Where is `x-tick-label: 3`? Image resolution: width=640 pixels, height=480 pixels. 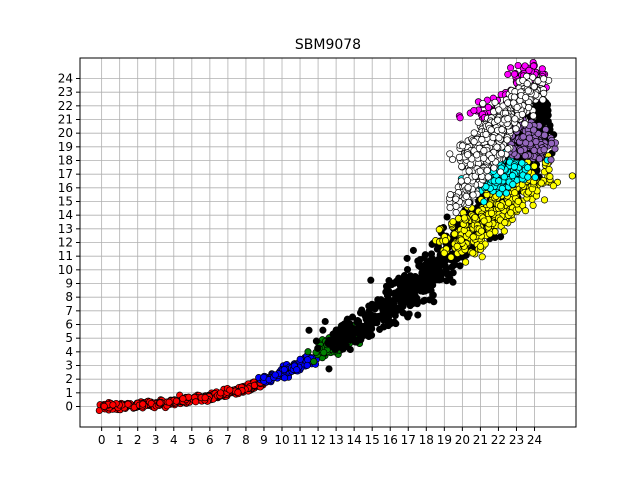 x-tick-label: 3 is located at coordinates (156, 440).